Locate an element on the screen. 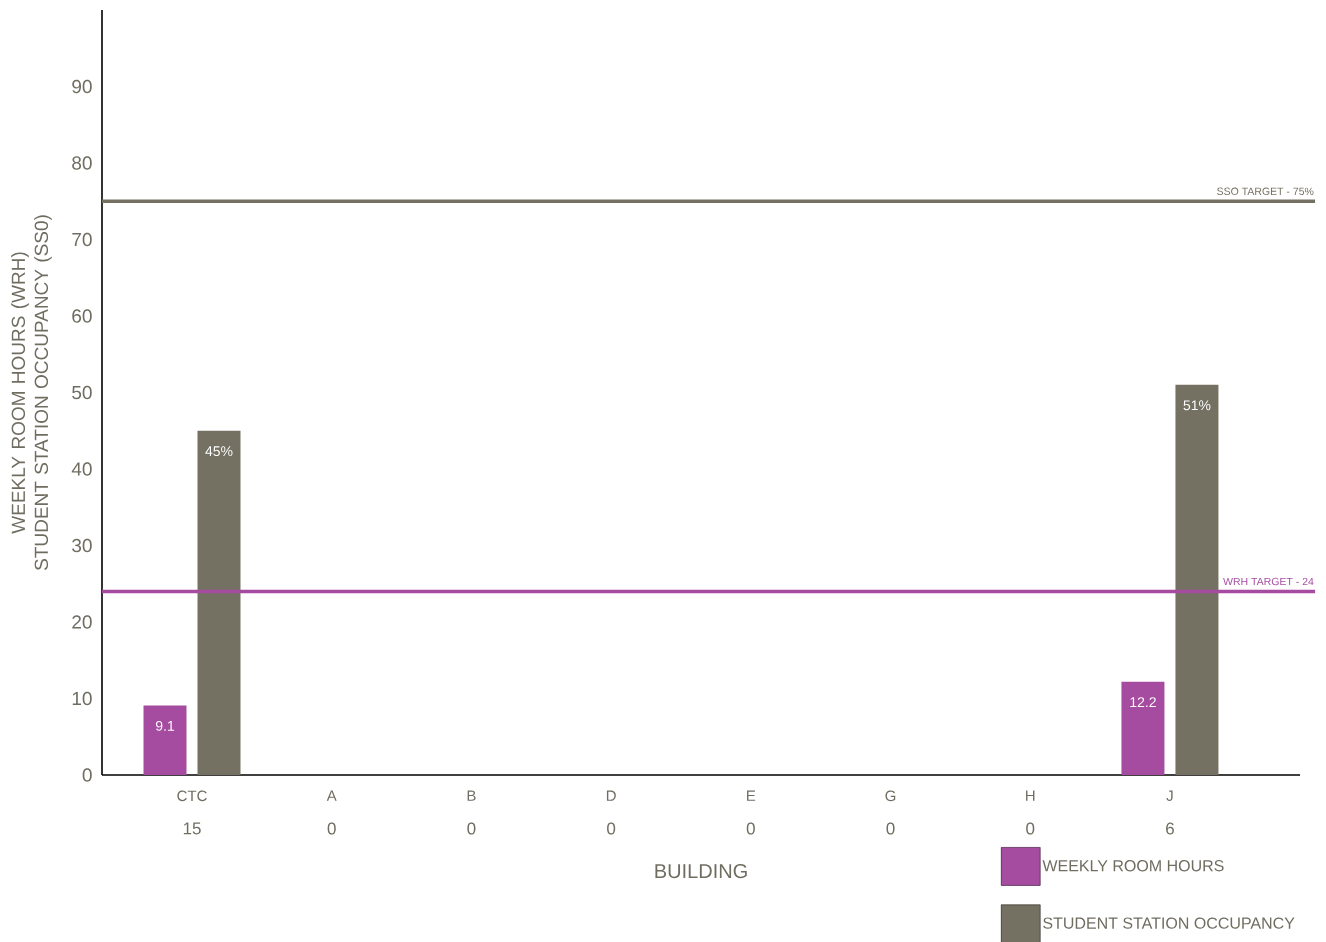  y-axis-title: WEEKLY ROOM HOURS (WRH) STUDENT STATION OCCUPANCY (SS0) is located at coordinates (31, 393).